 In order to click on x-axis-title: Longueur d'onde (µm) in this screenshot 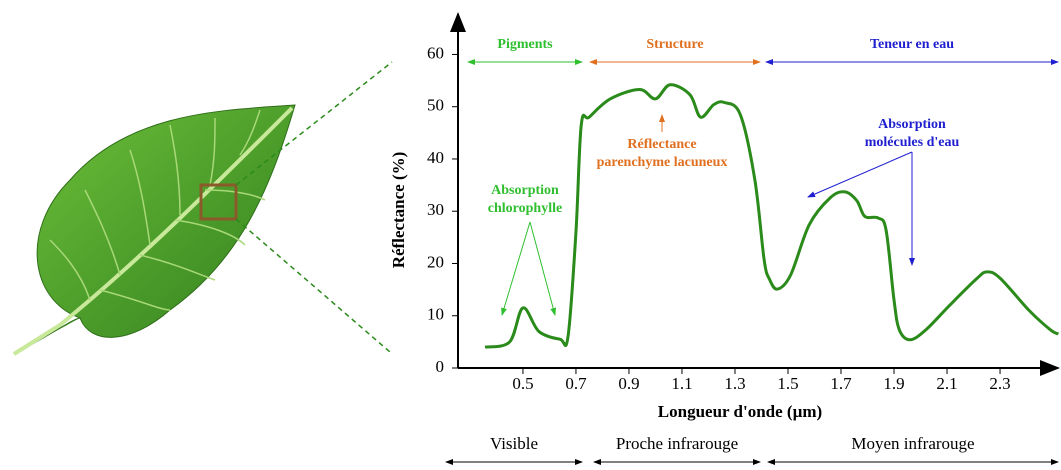, I will do `click(740, 411)`.